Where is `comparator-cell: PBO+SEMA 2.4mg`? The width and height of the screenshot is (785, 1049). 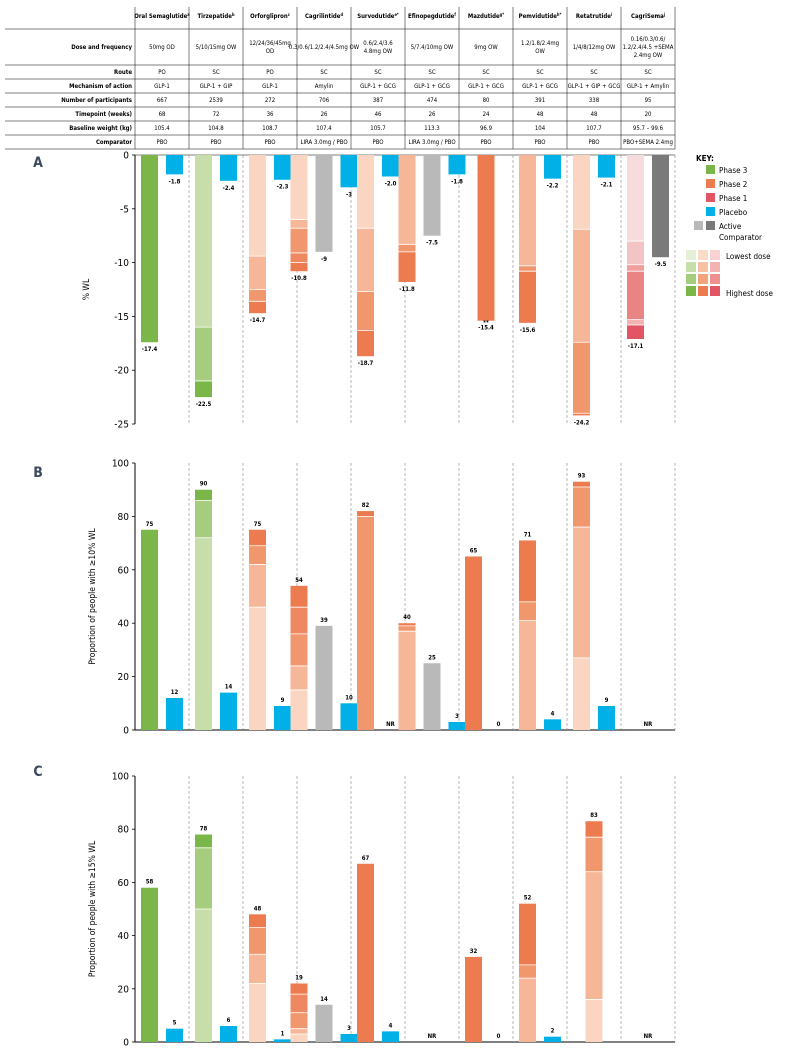
comparator-cell: PBO+SEMA 2.4mg is located at coordinates (648, 142).